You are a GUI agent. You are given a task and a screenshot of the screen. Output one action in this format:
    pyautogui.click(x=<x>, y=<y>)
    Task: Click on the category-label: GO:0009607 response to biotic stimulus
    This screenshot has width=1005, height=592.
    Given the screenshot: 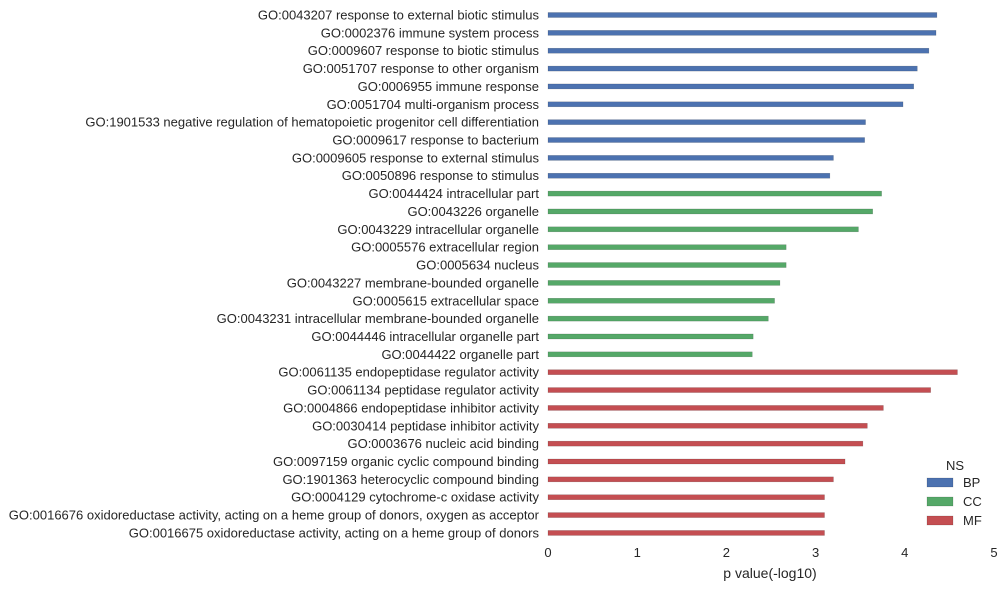 What is the action you would take?
    pyautogui.click(x=424, y=50)
    